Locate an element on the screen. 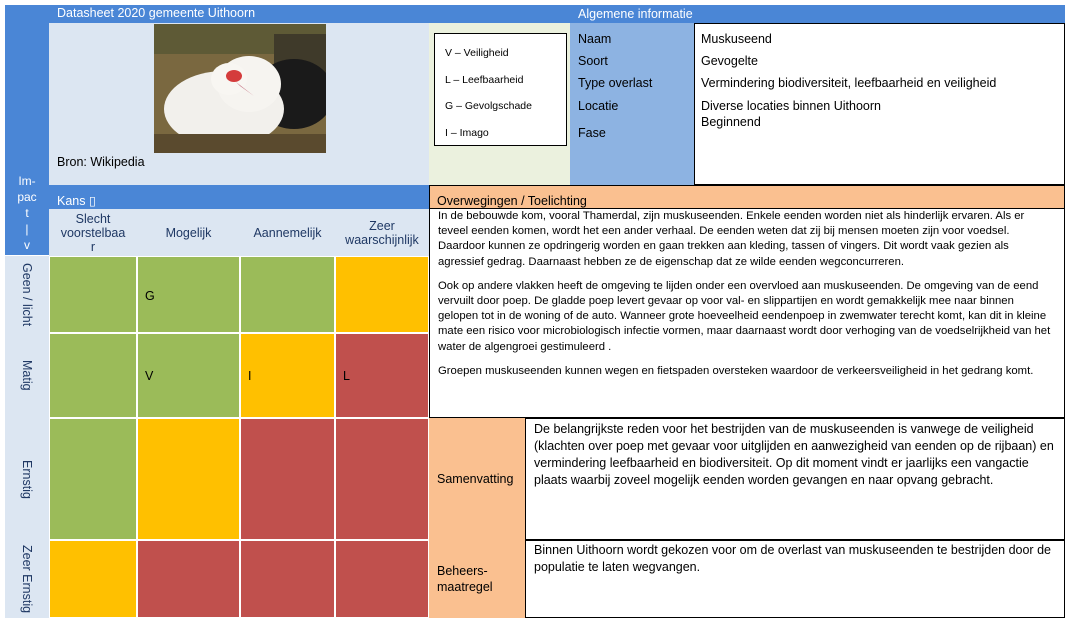 The width and height of the screenshot is (1067, 622). kans-bar is located at coordinates (239, 197).